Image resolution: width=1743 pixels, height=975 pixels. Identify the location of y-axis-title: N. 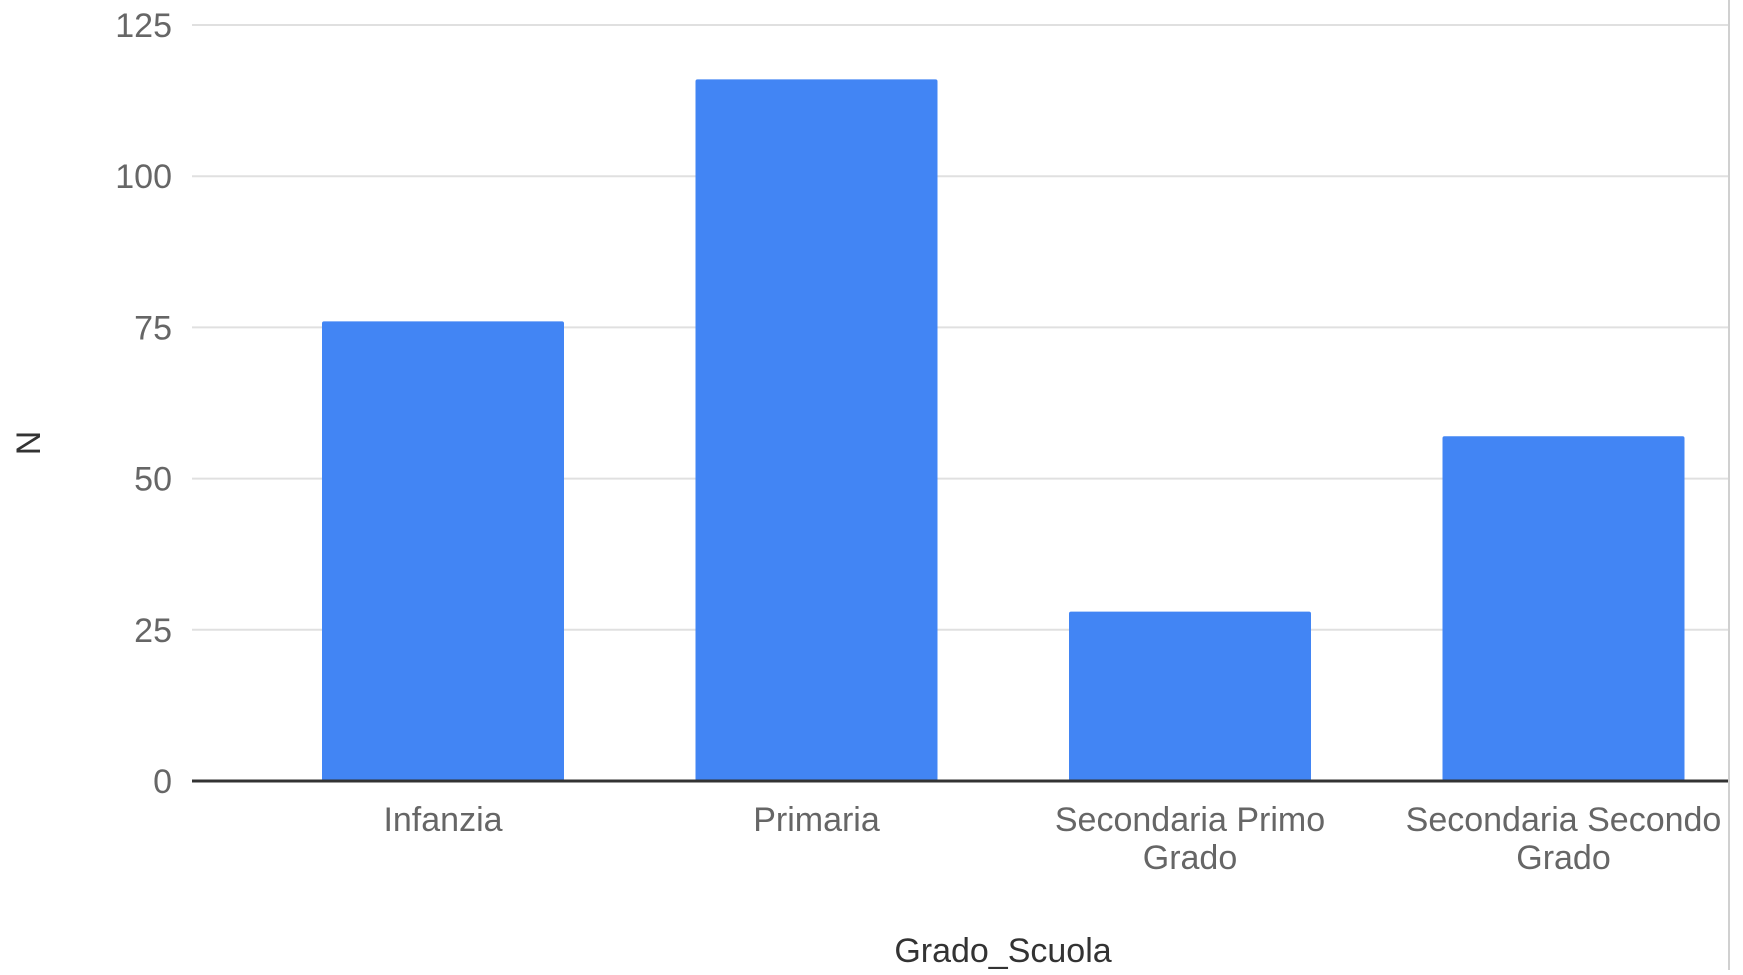
(29, 443).